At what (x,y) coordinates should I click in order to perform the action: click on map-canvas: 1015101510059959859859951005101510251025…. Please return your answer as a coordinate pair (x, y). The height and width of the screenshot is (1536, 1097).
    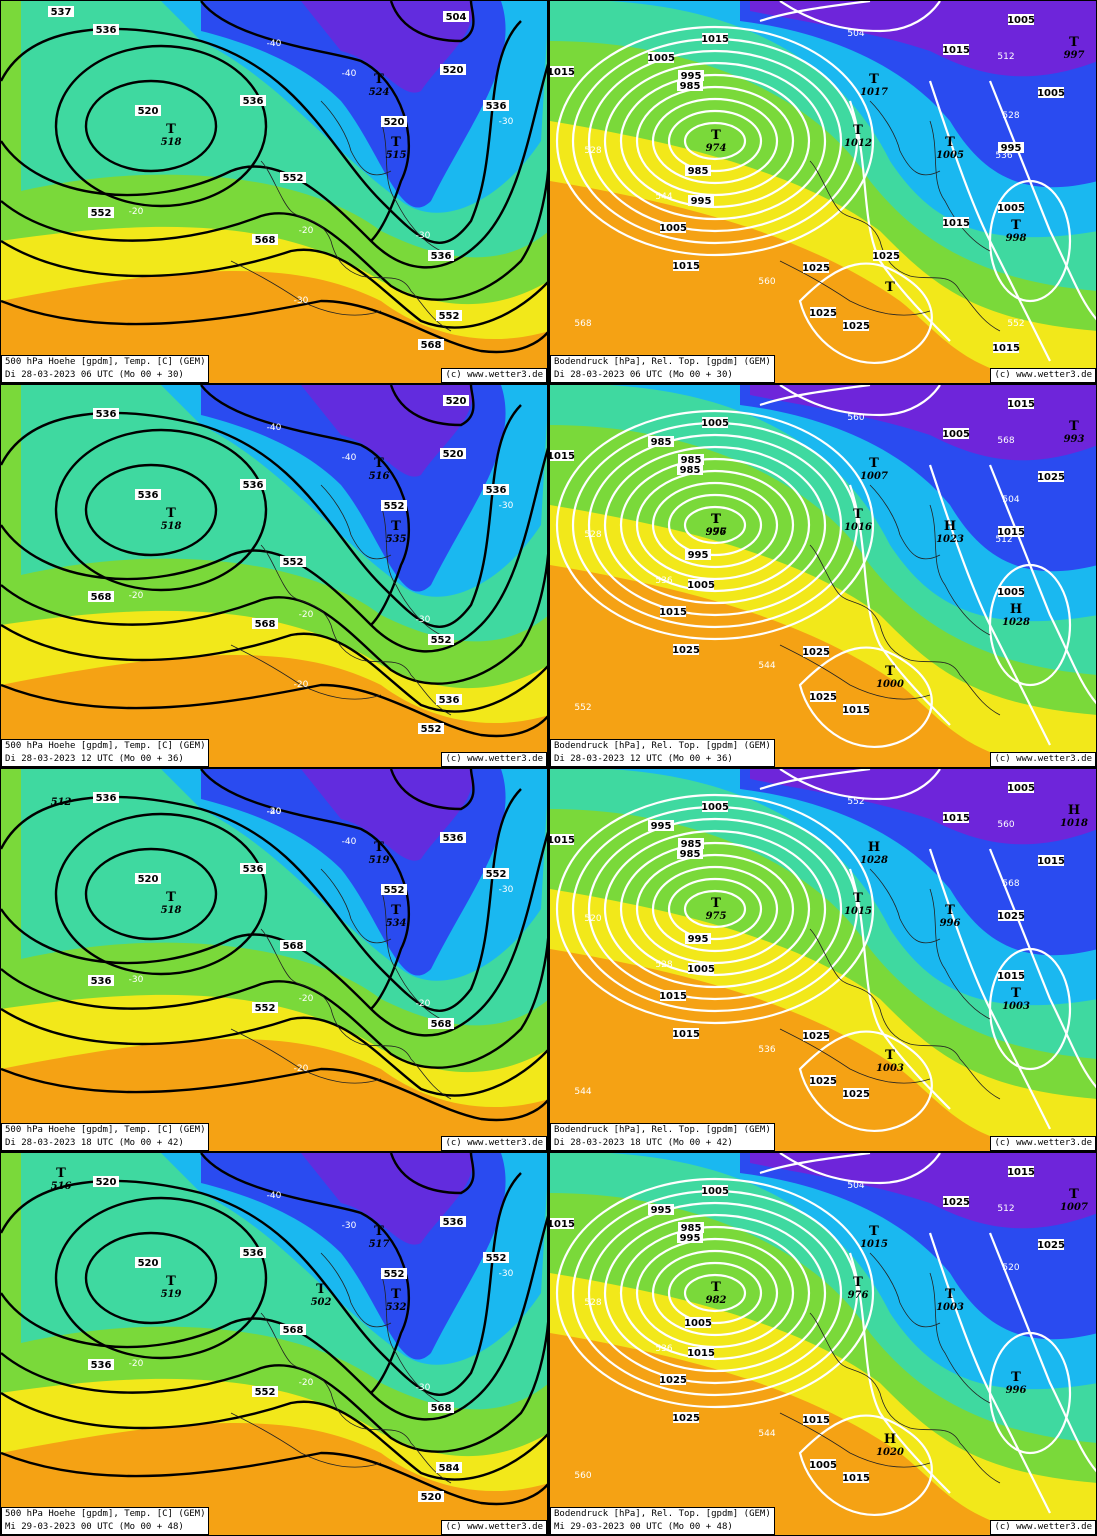
    Looking at the image, I should click on (823, 192).